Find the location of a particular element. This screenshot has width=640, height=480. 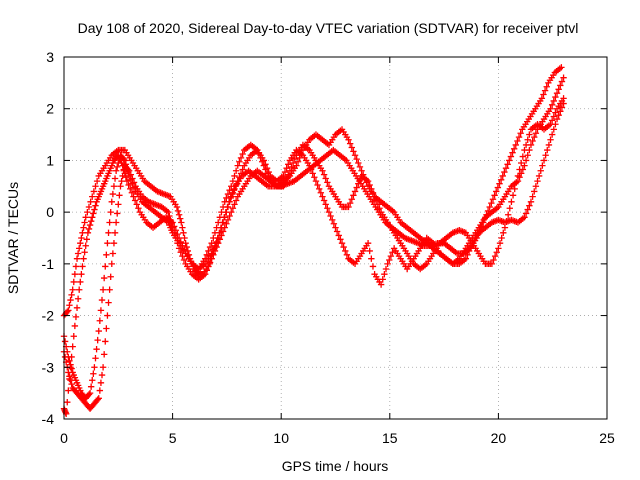

y-axis-label: SDTVAR / TECUs is located at coordinates (13, 238).